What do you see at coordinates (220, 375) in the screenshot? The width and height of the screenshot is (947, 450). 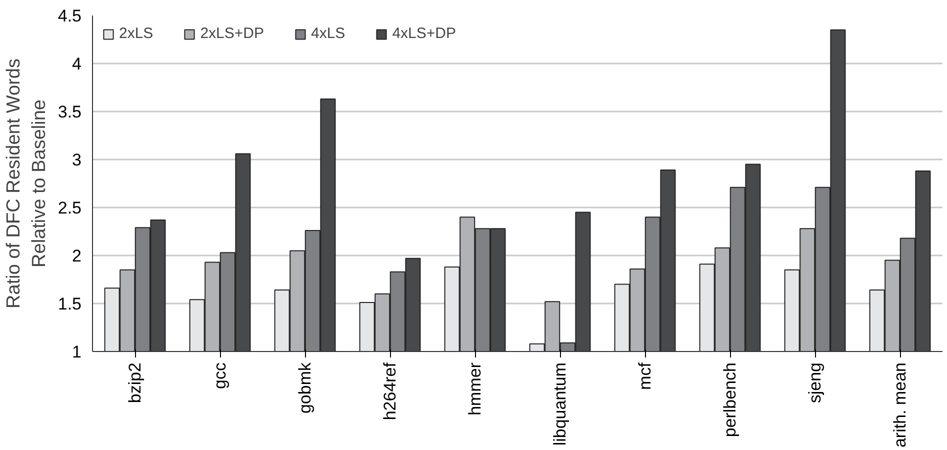 I see `x-tick-label: gcc` at bounding box center [220, 375].